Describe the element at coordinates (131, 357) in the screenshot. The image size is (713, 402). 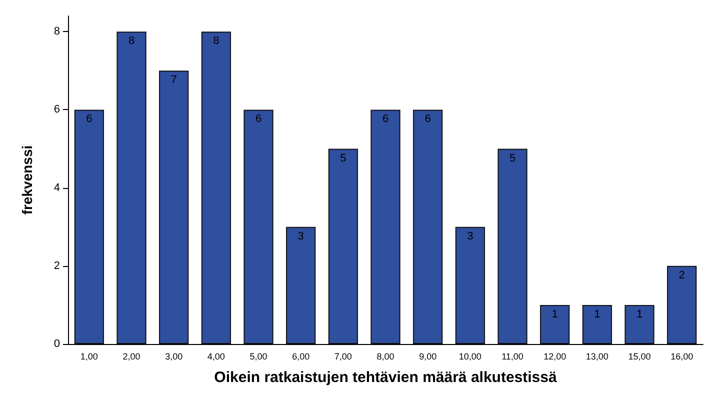
I see `x-tick-label: 2,00` at that location.